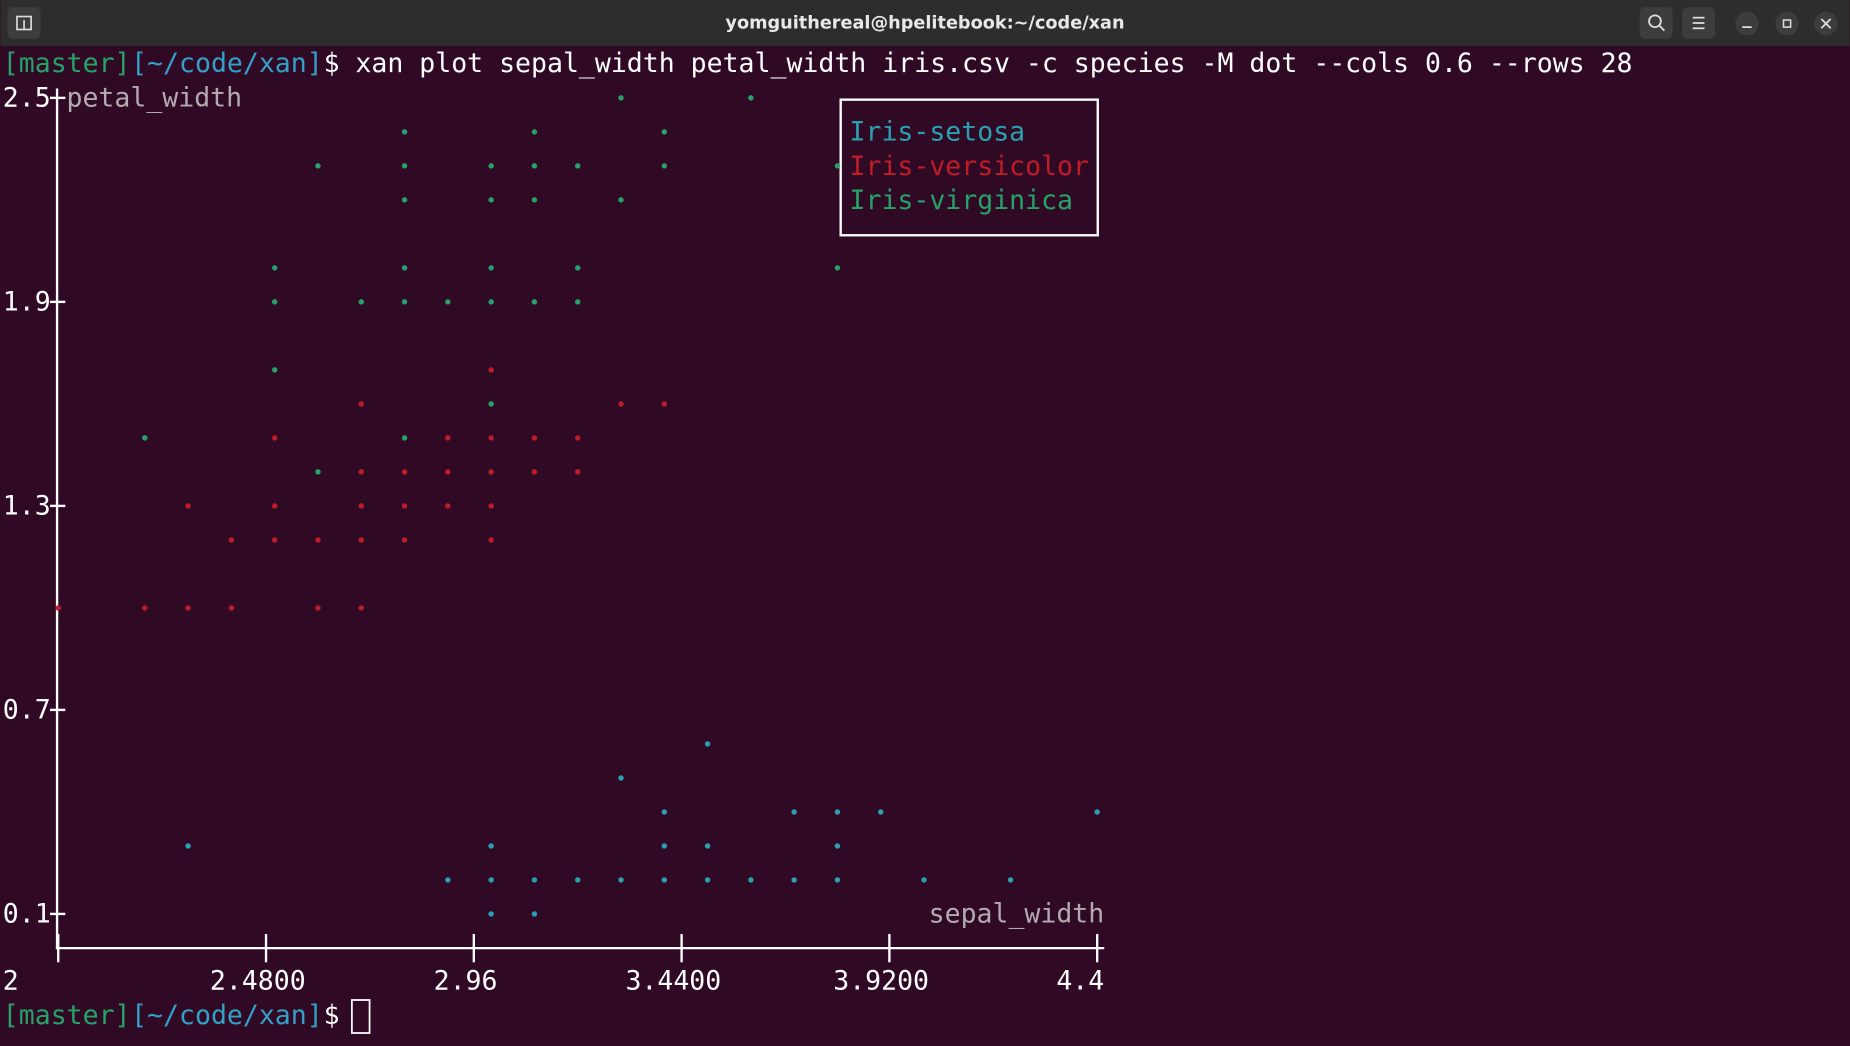 The height and width of the screenshot is (1046, 1850). Describe the element at coordinates (258, 981) in the screenshot. I see `x-tick-label: 2.4800` at that location.